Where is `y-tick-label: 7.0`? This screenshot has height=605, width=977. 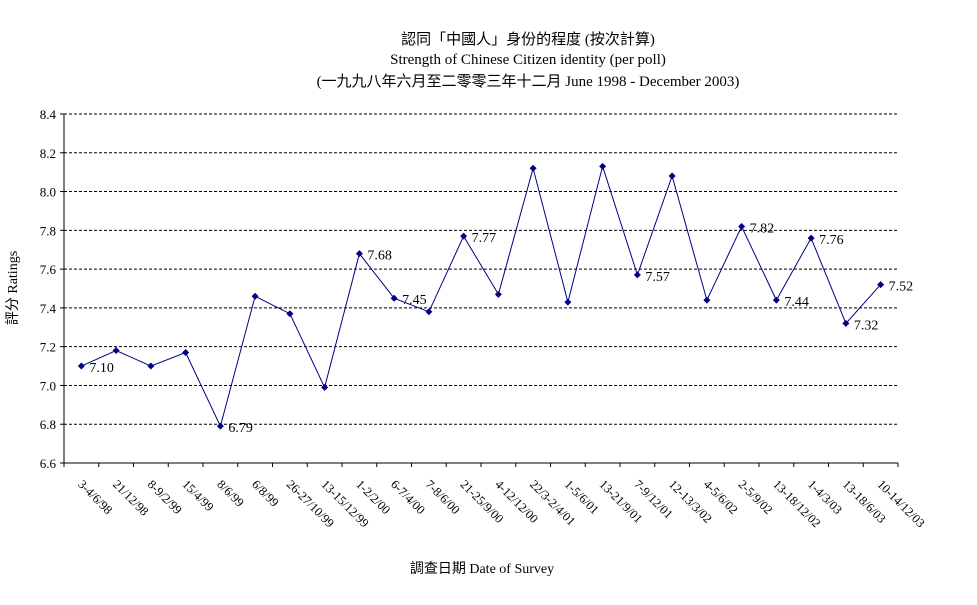 y-tick-label: 7.0 is located at coordinates (48, 385).